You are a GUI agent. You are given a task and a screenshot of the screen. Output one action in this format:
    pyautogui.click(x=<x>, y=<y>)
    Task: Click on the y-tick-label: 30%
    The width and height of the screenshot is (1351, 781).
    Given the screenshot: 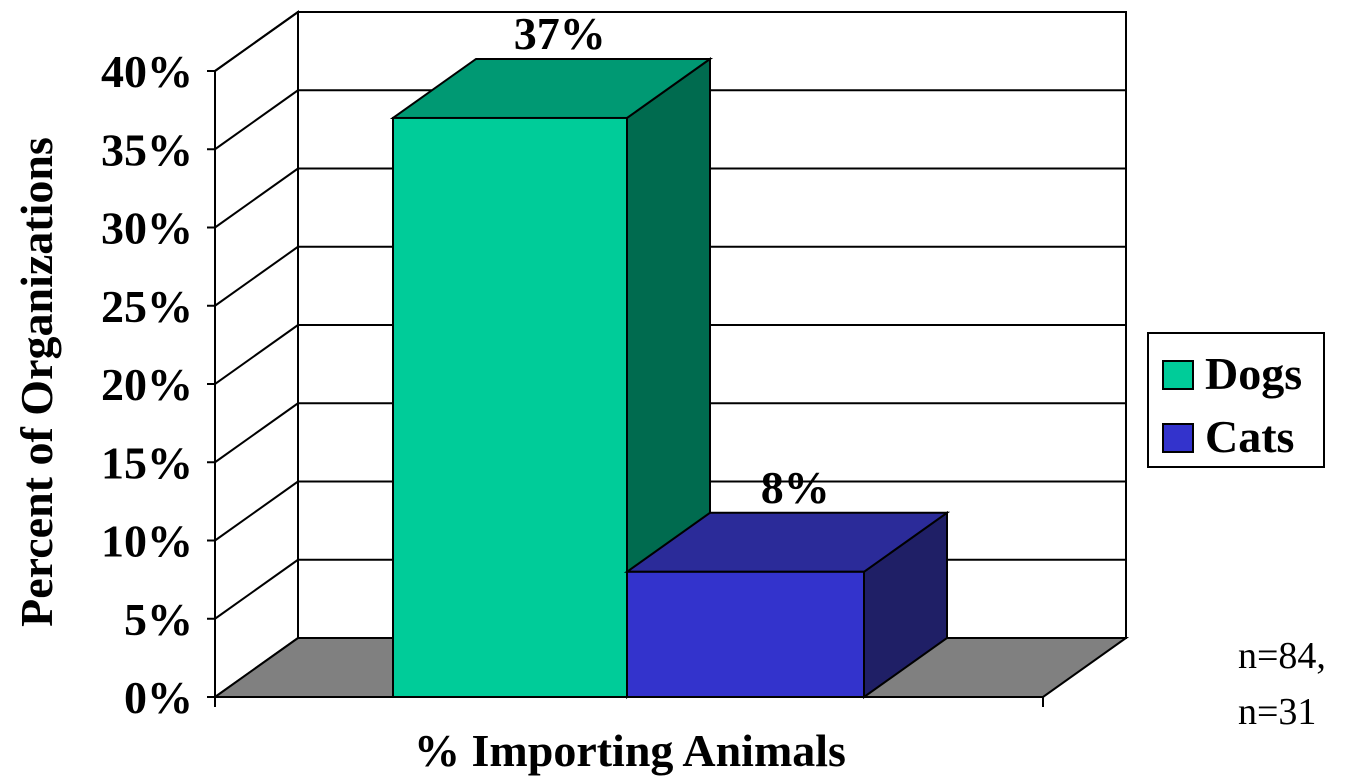 What is the action you would take?
    pyautogui.click(x=147, y=228)
    